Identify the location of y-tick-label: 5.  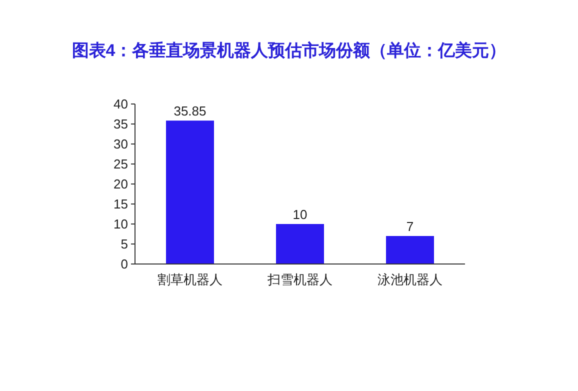
(124, 244).